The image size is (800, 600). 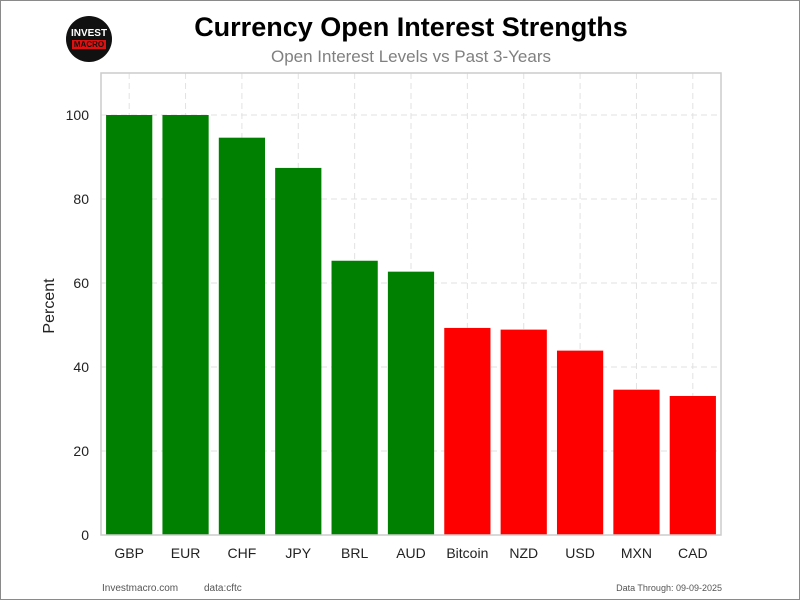 What do you see at coordinates (580, 553) in the screenshot?
I see `x-tick-label-usd: USD` at bounding box center [580, 553].